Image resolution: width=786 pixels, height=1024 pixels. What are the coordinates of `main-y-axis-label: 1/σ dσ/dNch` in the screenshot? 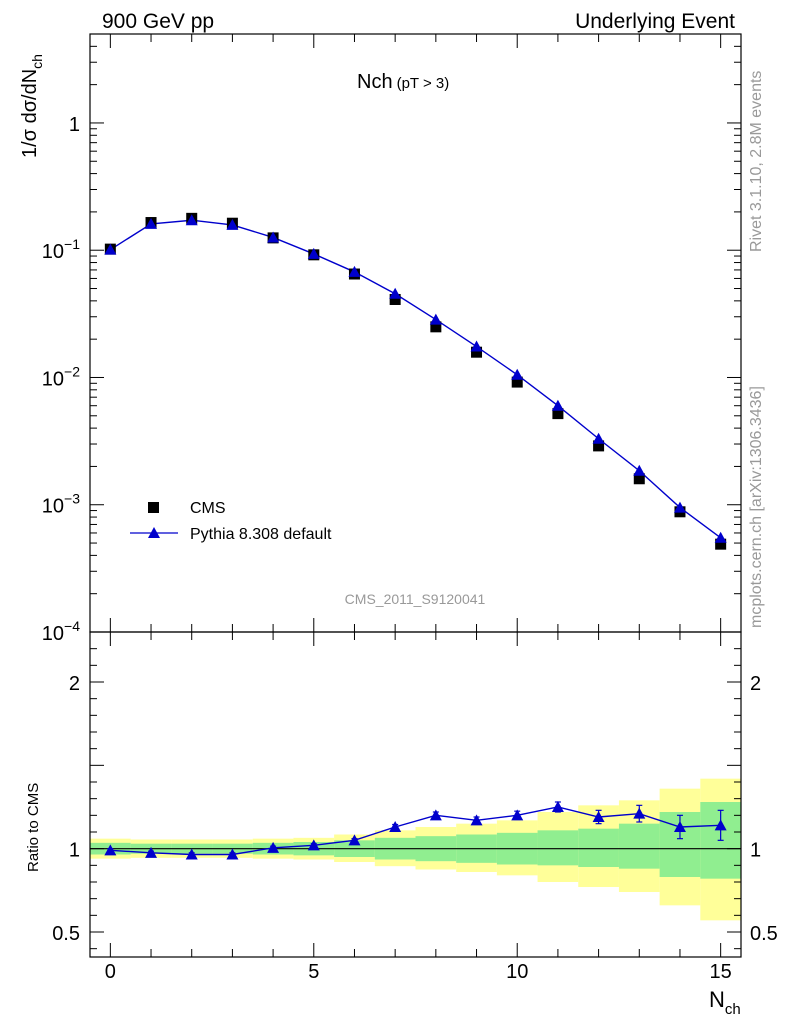 It's located at (32, 106).